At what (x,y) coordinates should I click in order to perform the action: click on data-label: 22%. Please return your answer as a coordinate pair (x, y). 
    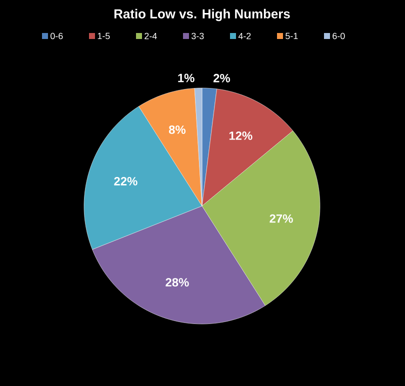
    Looking at the image, I should click on (126, 181).